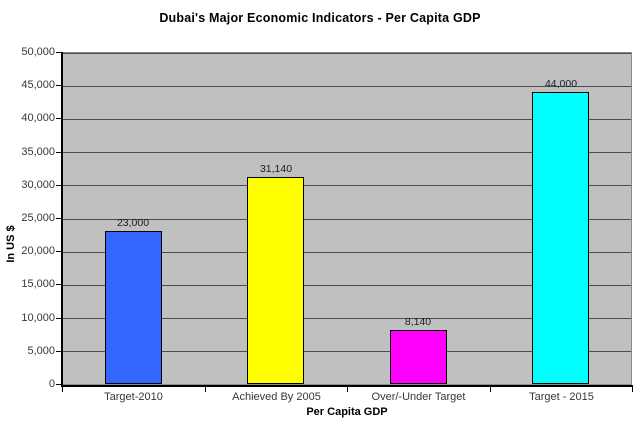  I want to click on category-label: Target-2010, so click(133, 397).